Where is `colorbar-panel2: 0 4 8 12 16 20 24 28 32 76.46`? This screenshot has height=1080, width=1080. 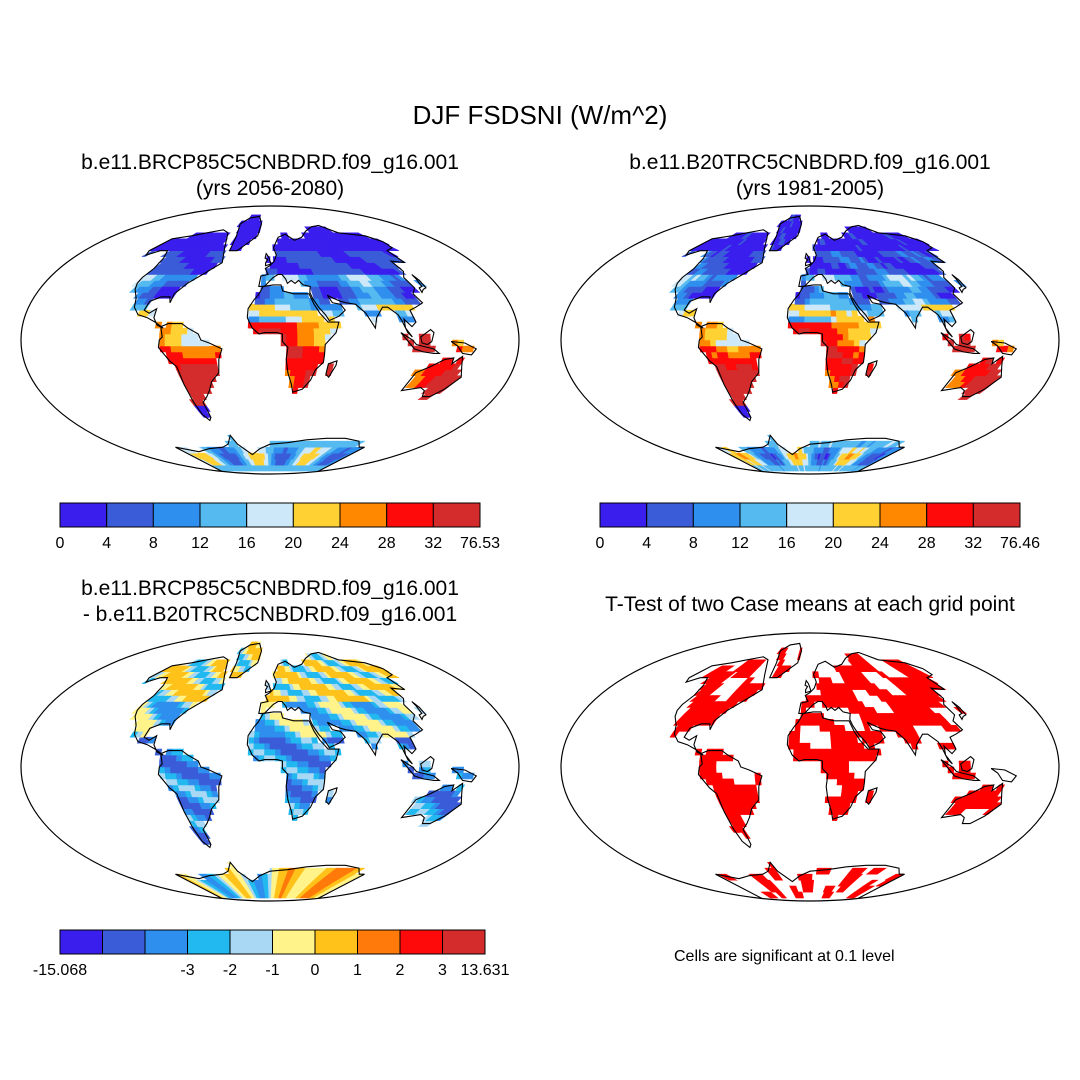
colorbar-panel2: 0 4 8 12 16 20 24 28 32 76.46 is located at coordinates (818, 527).